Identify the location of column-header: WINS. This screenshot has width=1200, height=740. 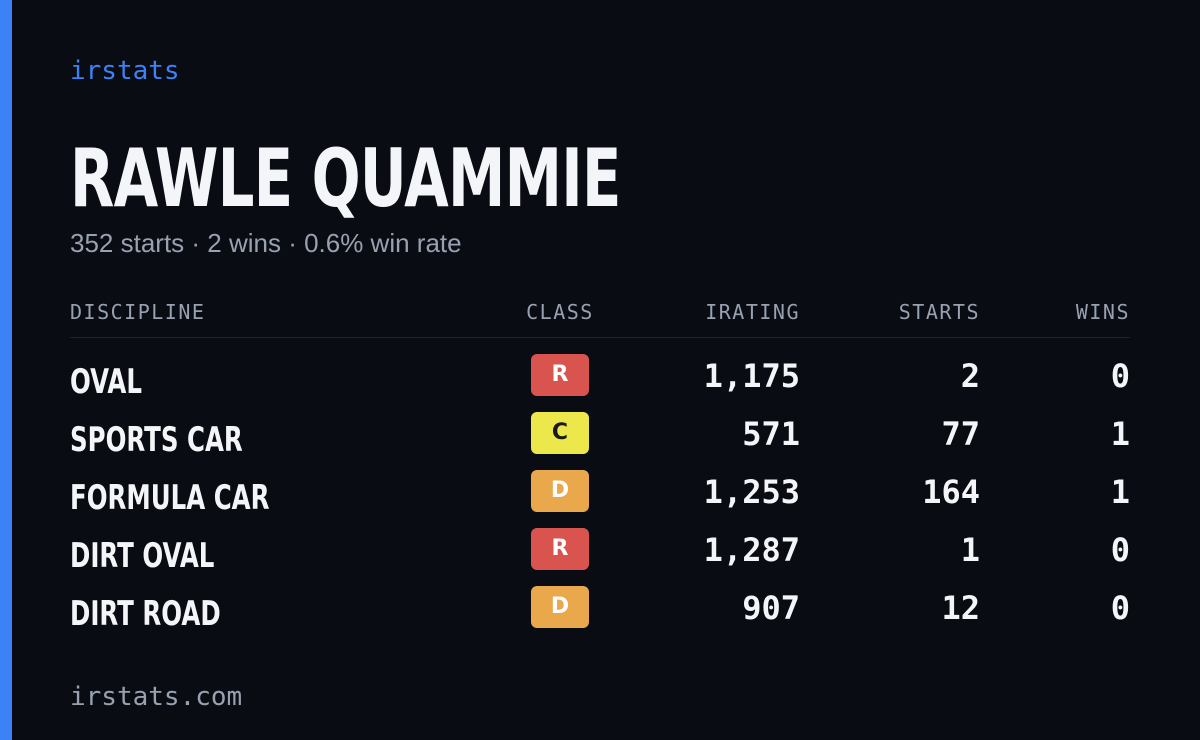
(1102, 312).